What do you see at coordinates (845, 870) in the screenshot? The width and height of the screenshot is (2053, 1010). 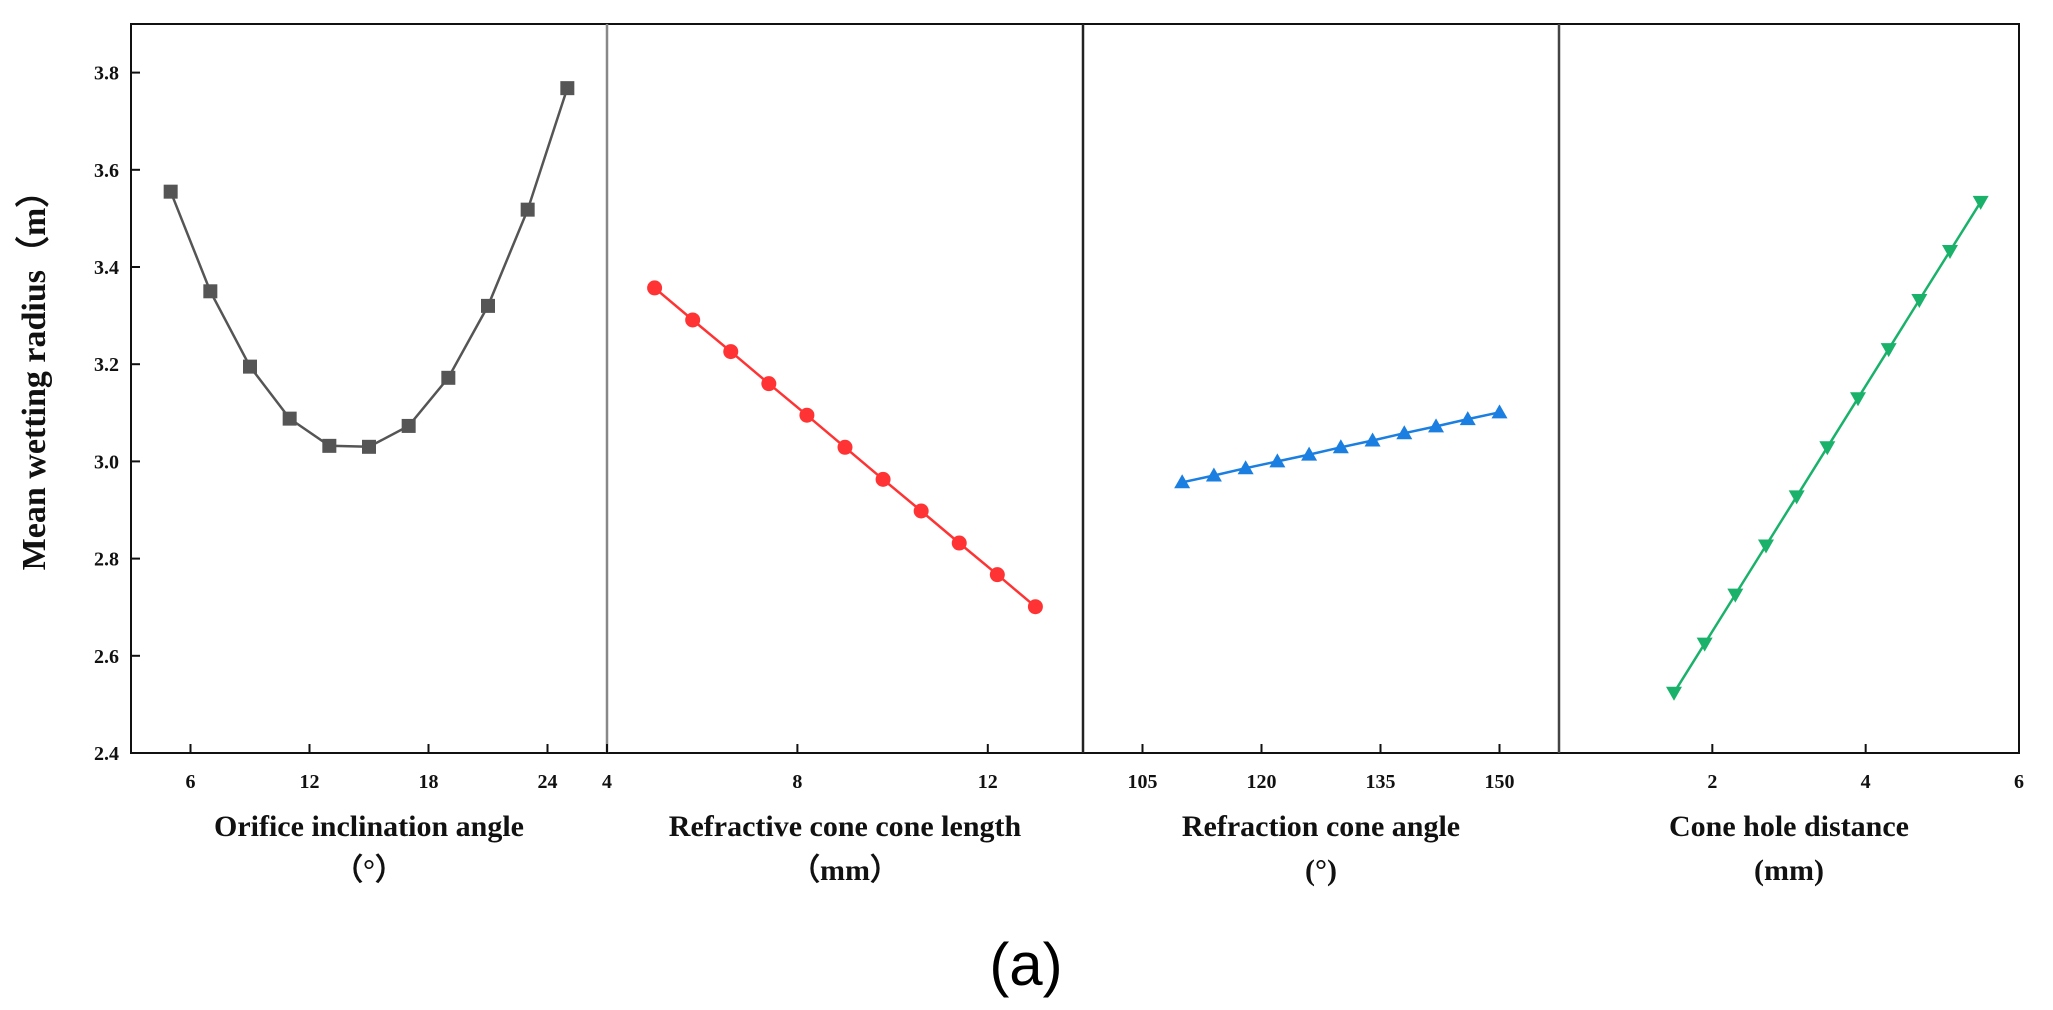 I see `x-axis-unit: （mm）` at bounding box center [845, 870].